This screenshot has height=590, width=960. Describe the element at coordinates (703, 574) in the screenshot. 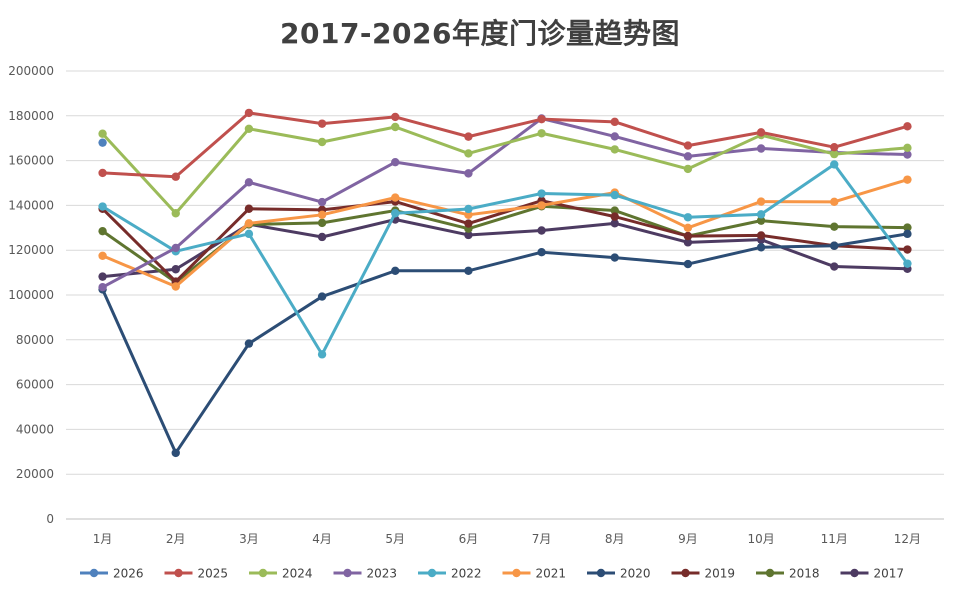

I see `legend-item-2019: 2019` at that location.